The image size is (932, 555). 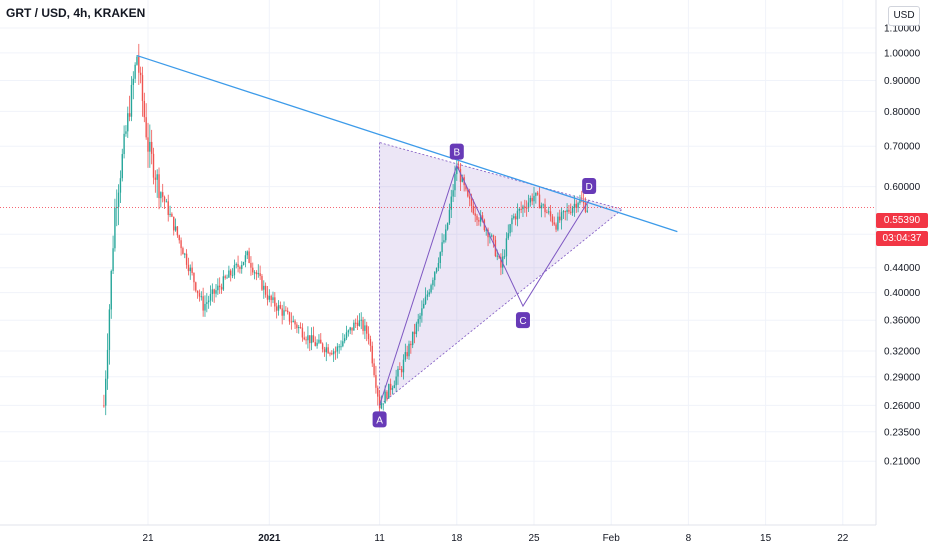 I want to click on time-tick-label: Feb, so click(x=612, y=538).